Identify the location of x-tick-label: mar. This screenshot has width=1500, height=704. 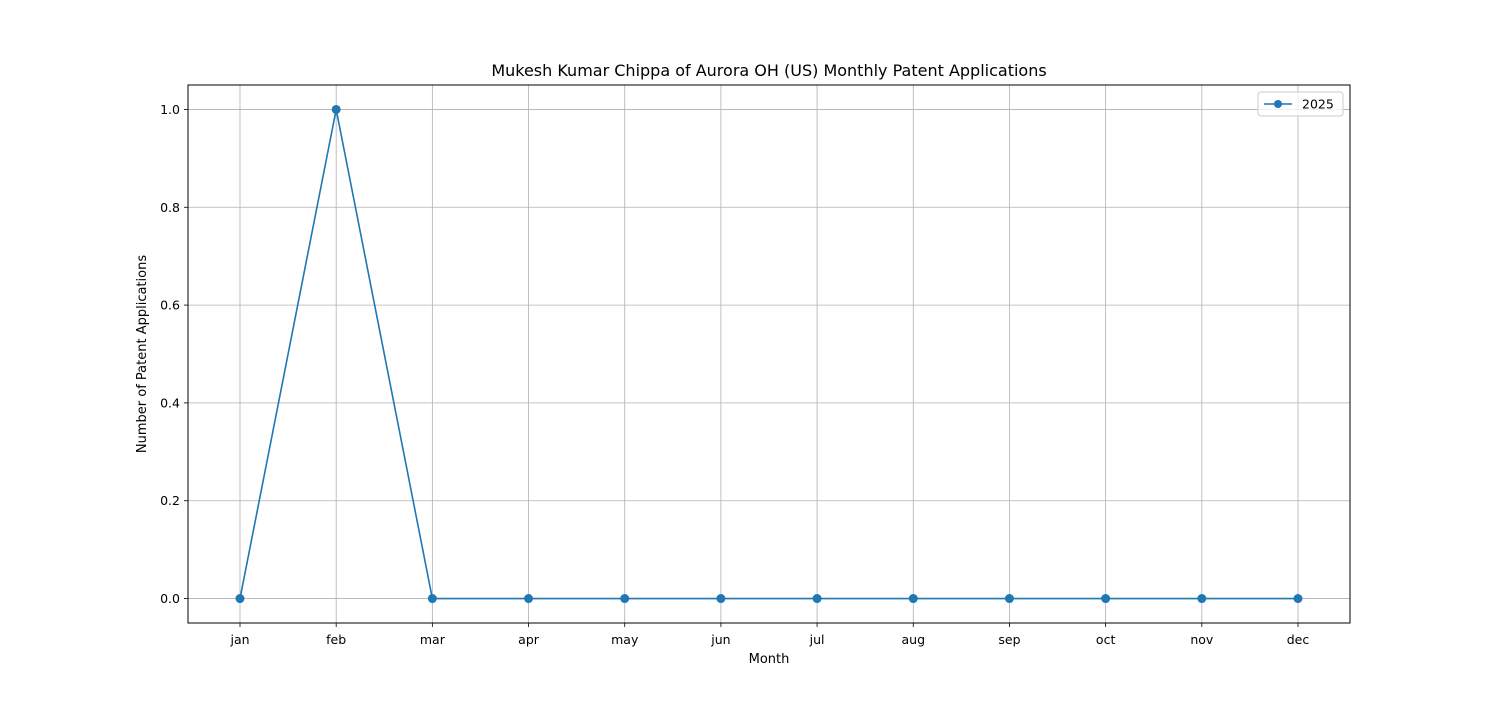
(433, 639).